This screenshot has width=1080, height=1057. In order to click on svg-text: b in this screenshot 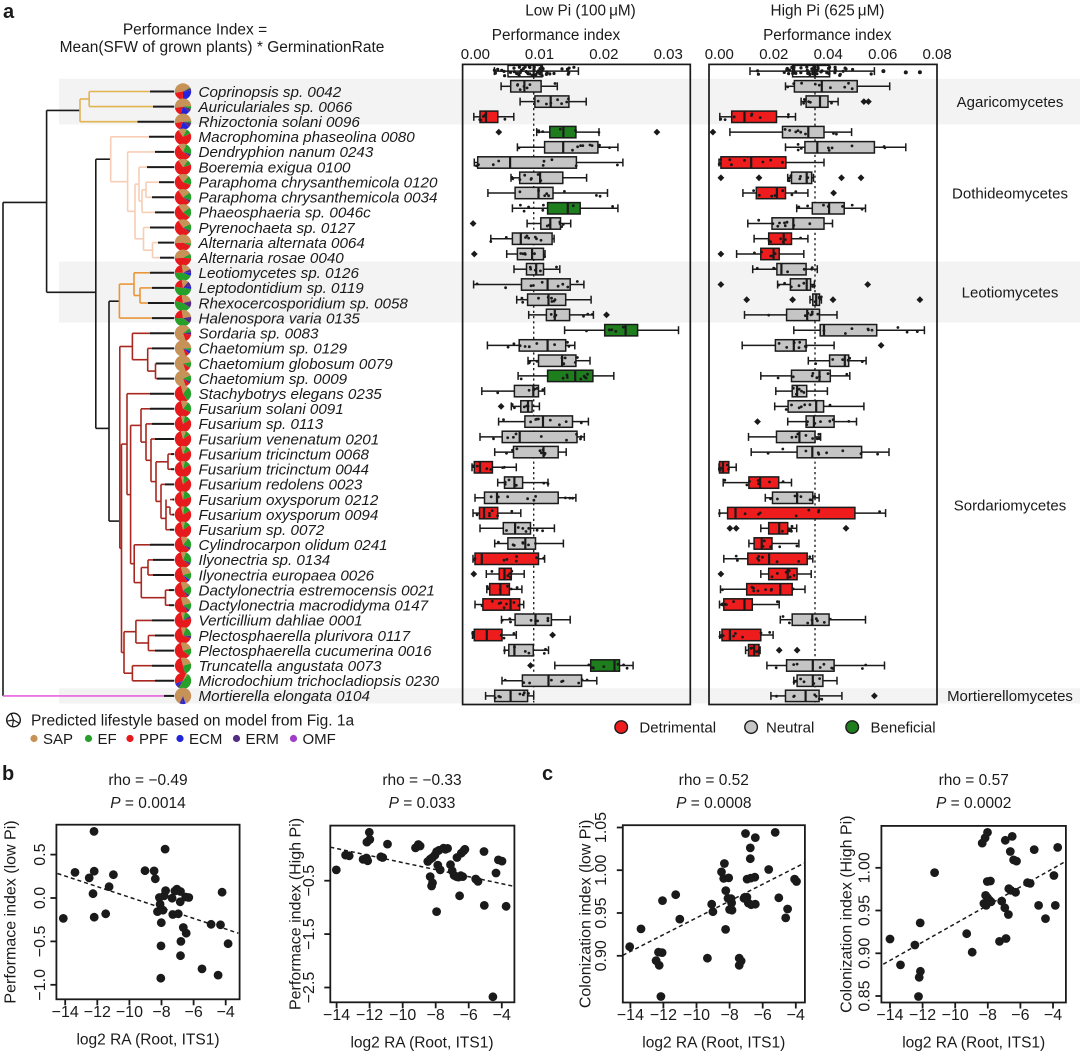, I will do `click(8, 774)`.